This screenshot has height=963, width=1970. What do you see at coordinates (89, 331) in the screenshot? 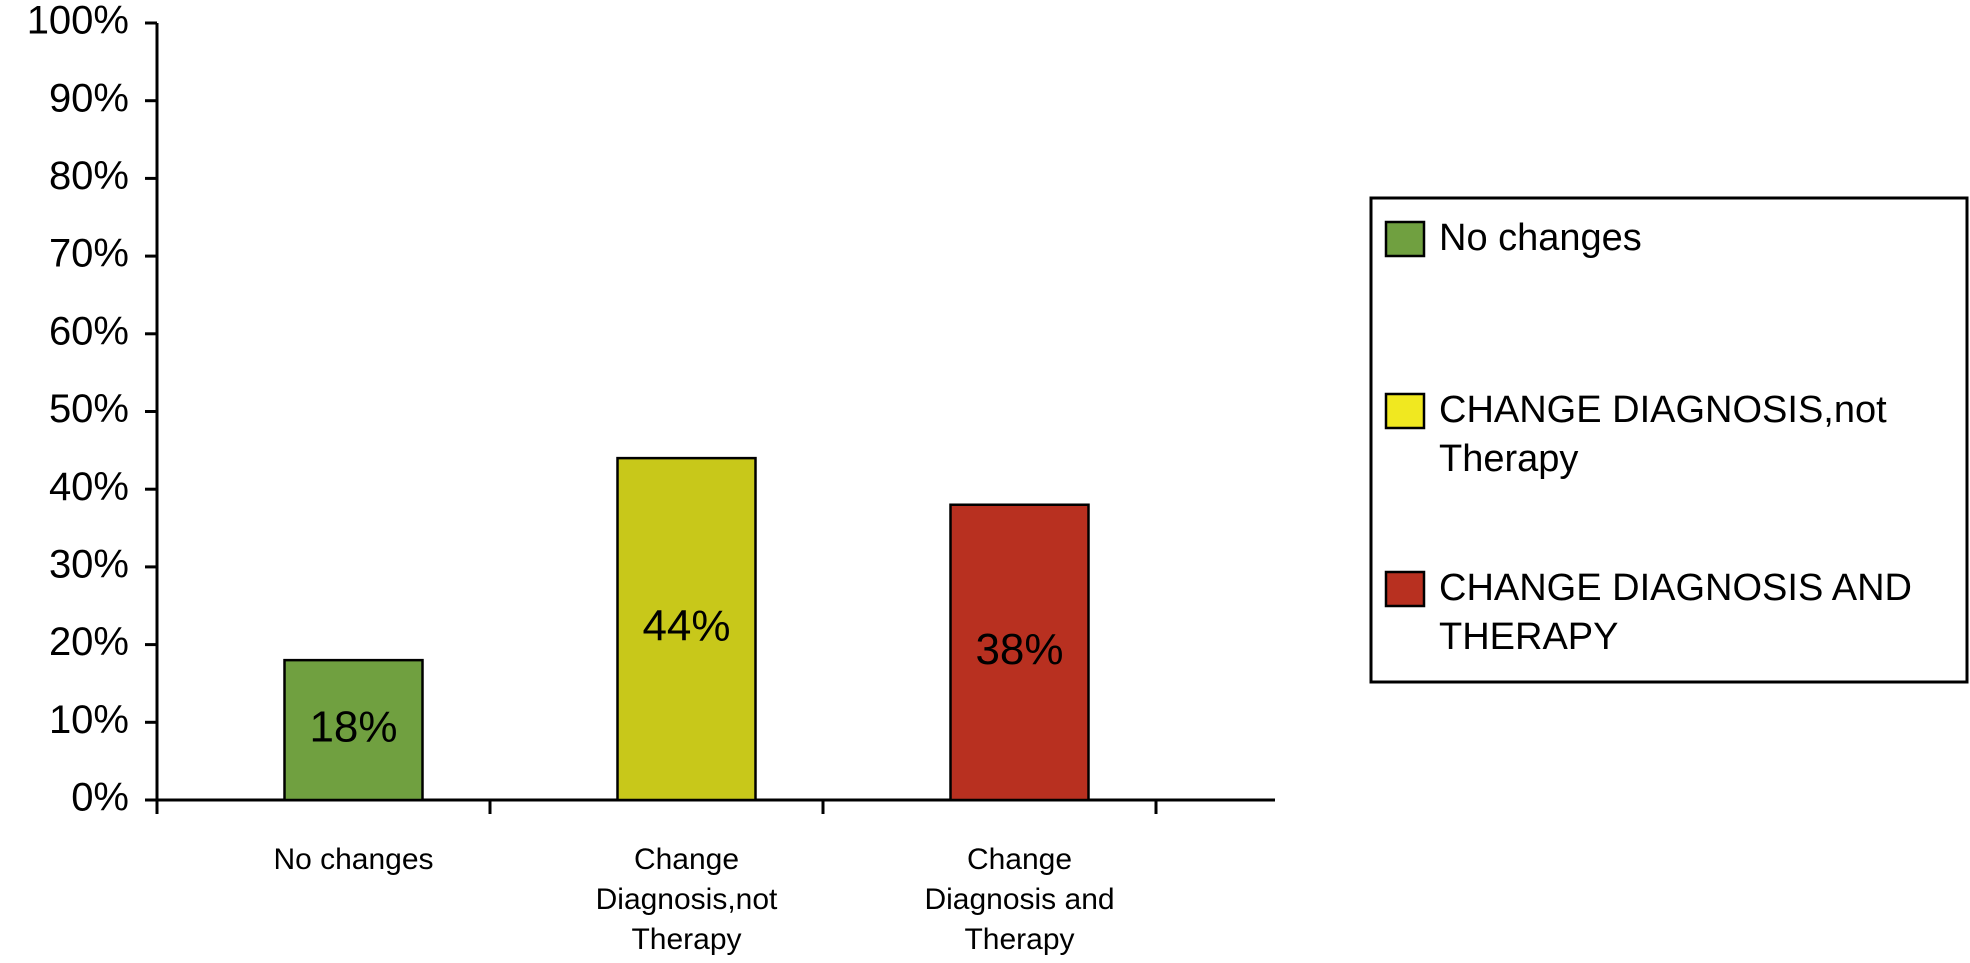
I see `y-tick-label: 60%` at bounding box center [89, 331].